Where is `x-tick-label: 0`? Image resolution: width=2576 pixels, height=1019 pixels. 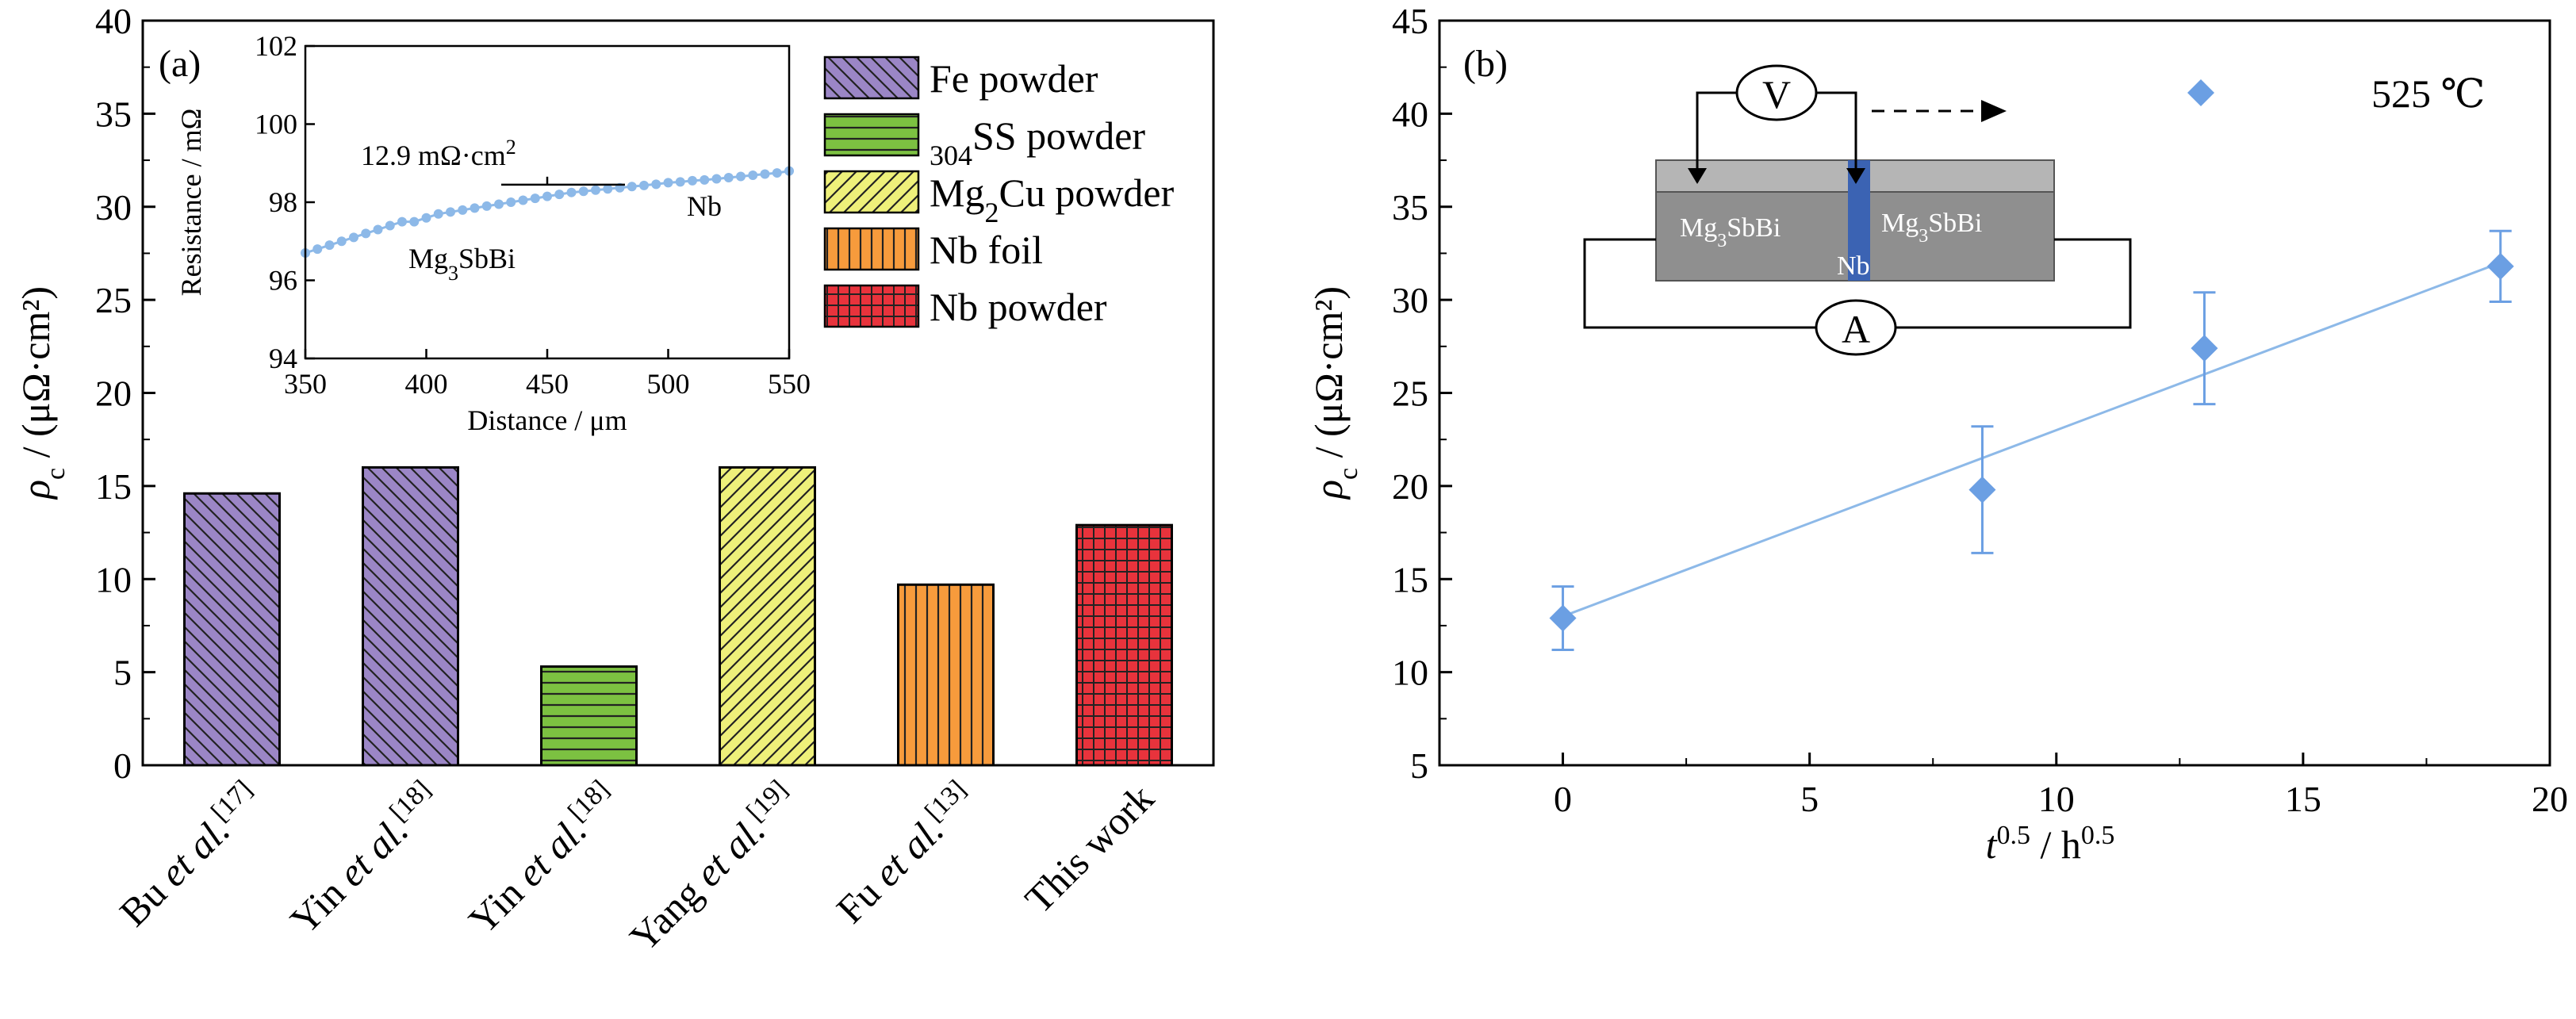 x-tick-label: 0 is located at coordinates (1563, 799).